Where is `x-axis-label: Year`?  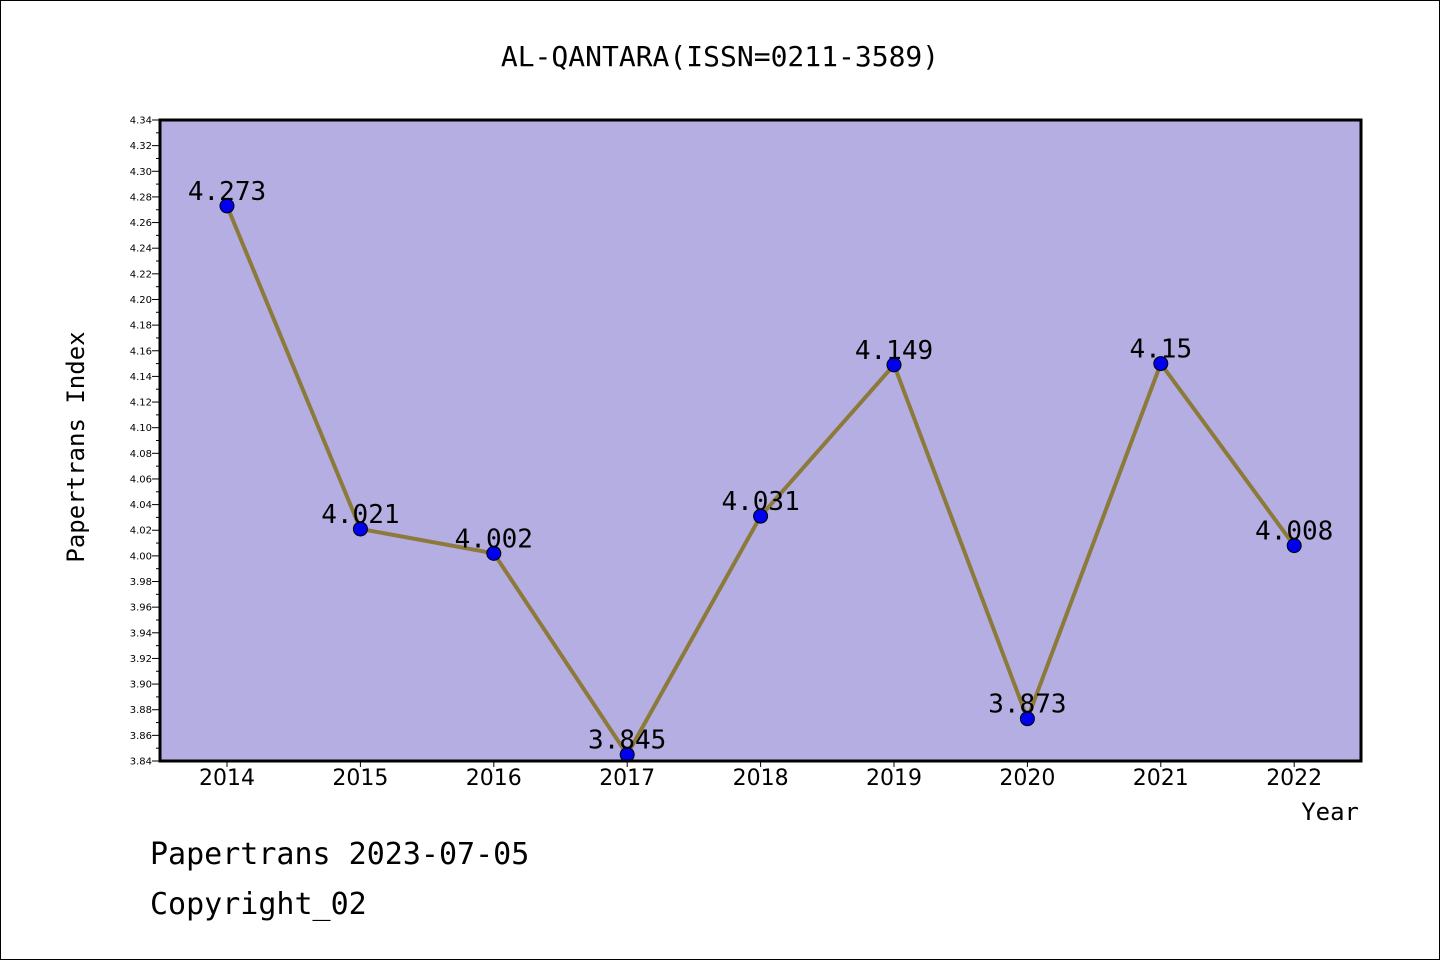
x-axis-label: Year is located at coordinates (1330, 812).